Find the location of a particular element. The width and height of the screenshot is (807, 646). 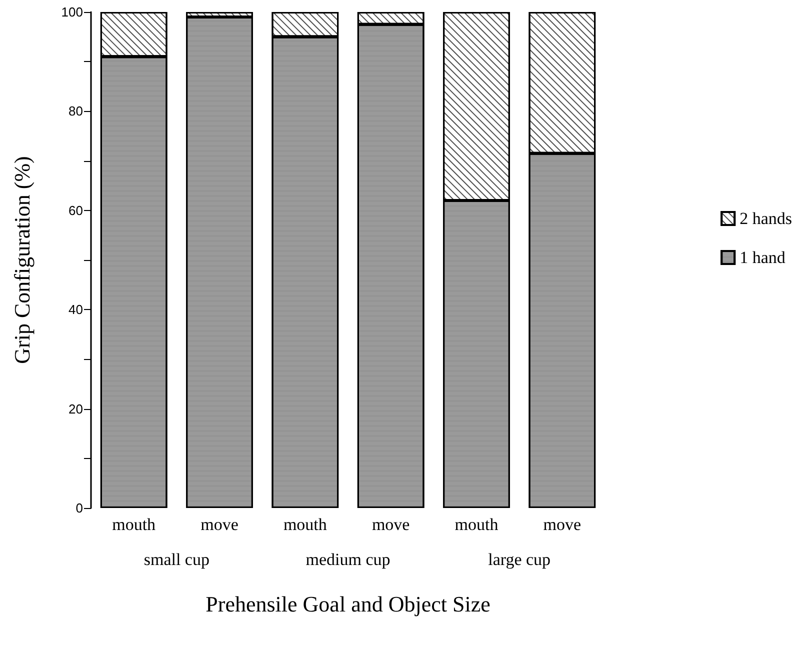

y-tick-label: 80 is located at coordinates (75, 111).